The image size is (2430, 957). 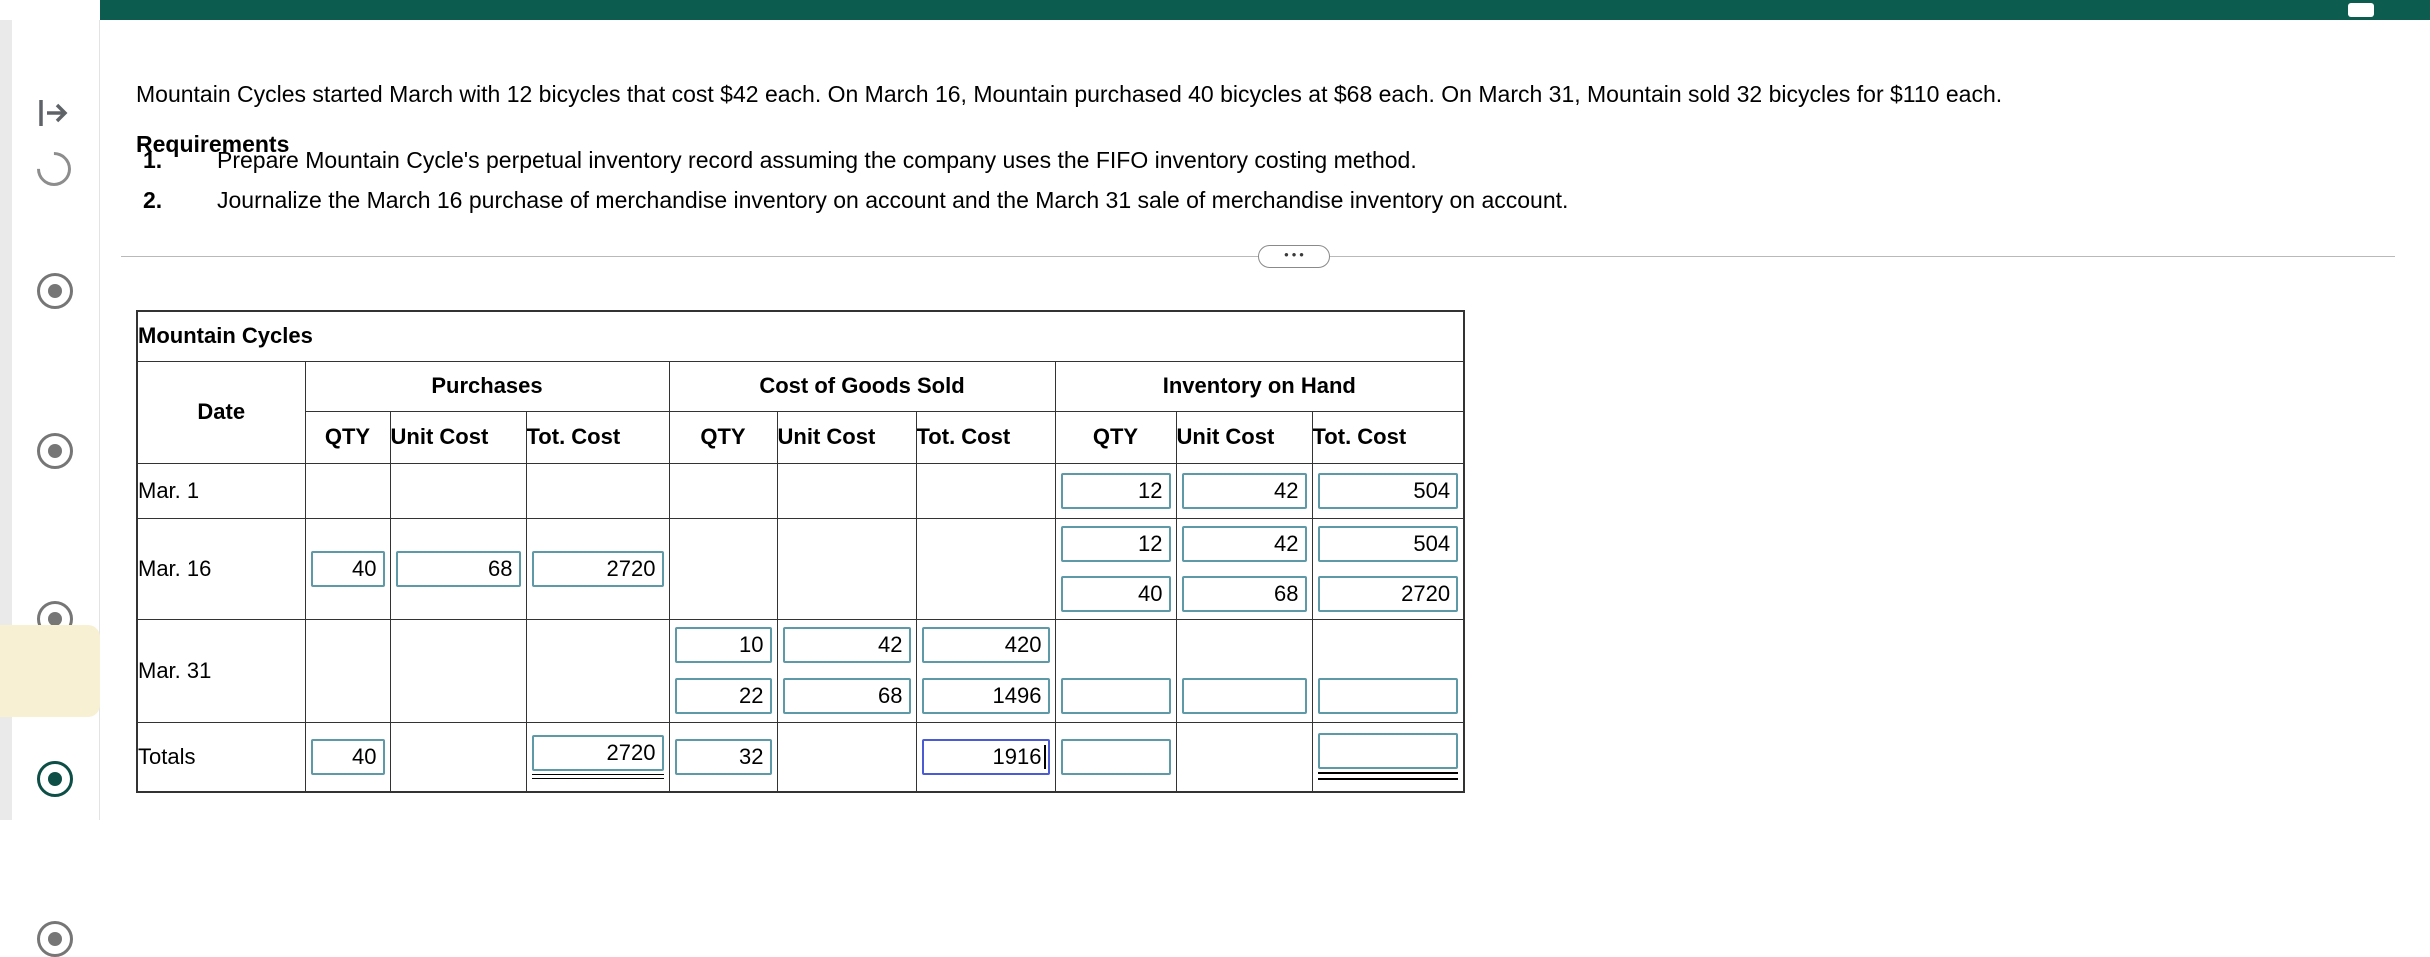 What do you see at coordinates (487, 386) in the screenshot?
I see `group-header-purchases: Purchases` at bounding box center [487, 386].